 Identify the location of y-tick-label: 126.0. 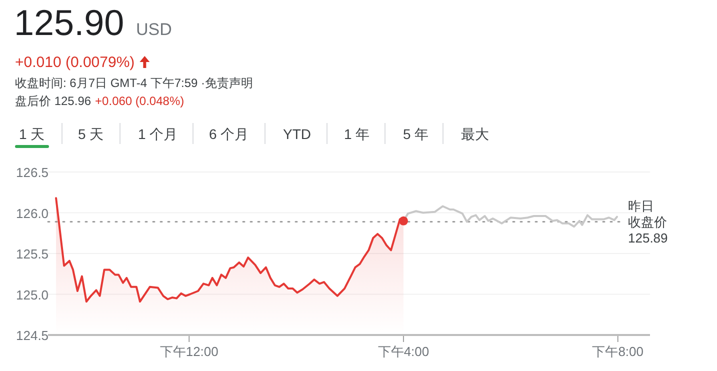
(32, 213).